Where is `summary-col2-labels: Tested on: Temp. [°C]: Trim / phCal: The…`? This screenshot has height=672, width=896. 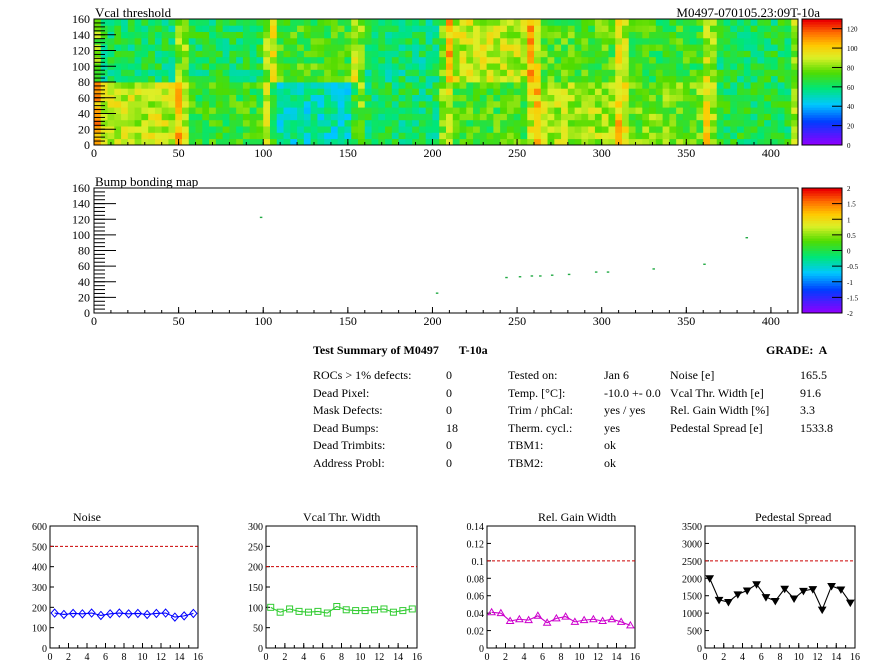 summary-col2-labels: Tested on: Temp. [°C]: Trim / phCal: The… is located at coordinates (540, 419).